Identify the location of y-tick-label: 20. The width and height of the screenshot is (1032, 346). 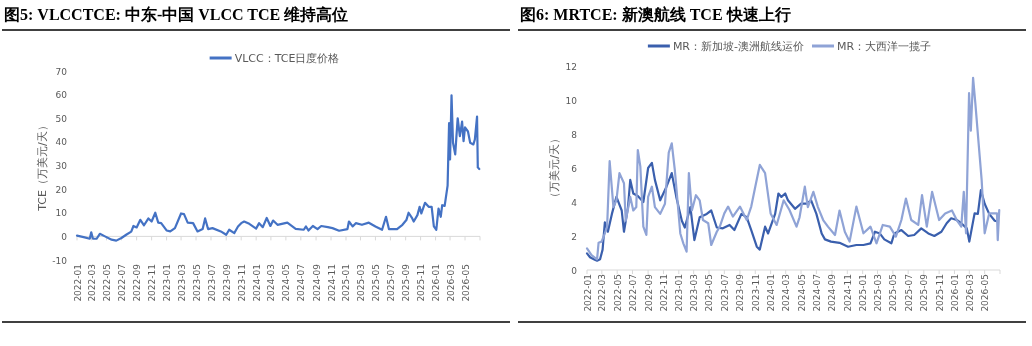
(61, 189).